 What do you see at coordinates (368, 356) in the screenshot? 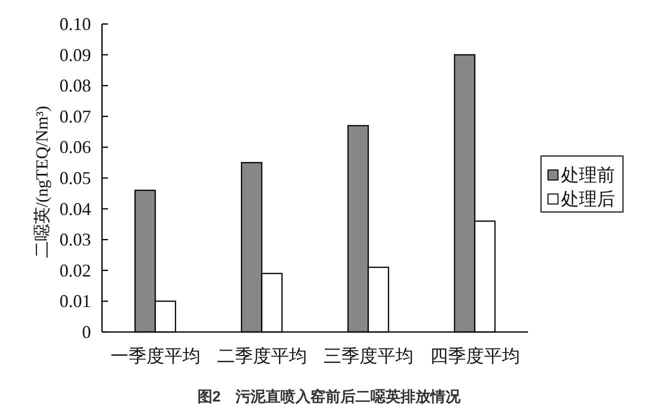
I see `x-tick-label: 三季度平均` at bounding box center [368, 356].